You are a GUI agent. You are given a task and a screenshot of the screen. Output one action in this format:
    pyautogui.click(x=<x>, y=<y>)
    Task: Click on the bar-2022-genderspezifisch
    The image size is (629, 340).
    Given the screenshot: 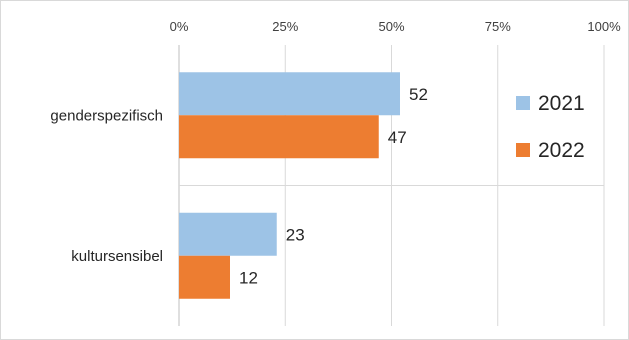 What is the action you would take?
    pyautogui.click(x=279, y=137)
    